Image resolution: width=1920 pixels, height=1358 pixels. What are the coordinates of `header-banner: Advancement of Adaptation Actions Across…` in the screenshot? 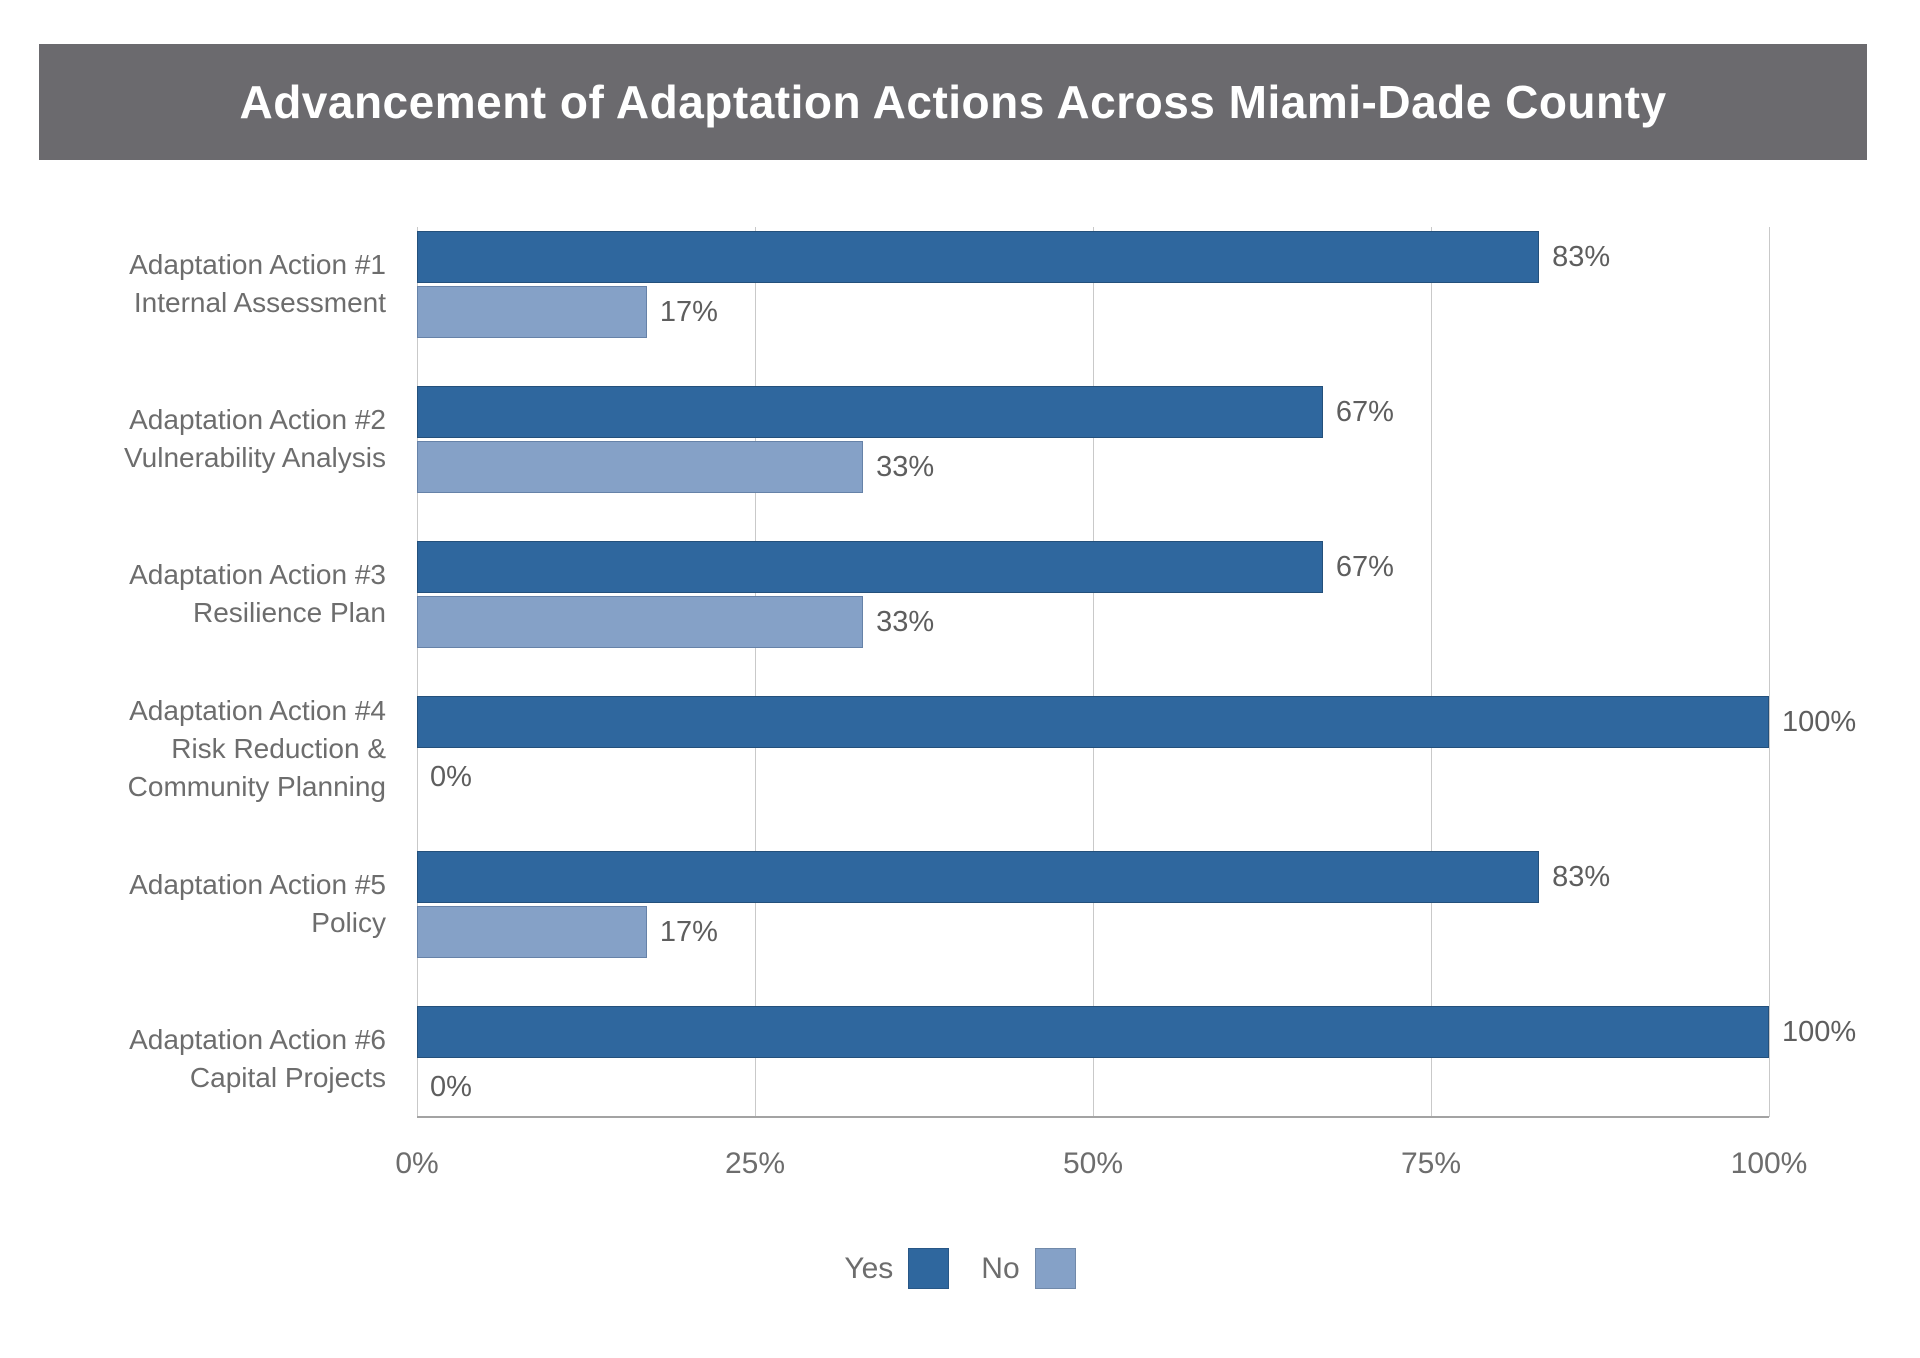 It's located at (953, 102).